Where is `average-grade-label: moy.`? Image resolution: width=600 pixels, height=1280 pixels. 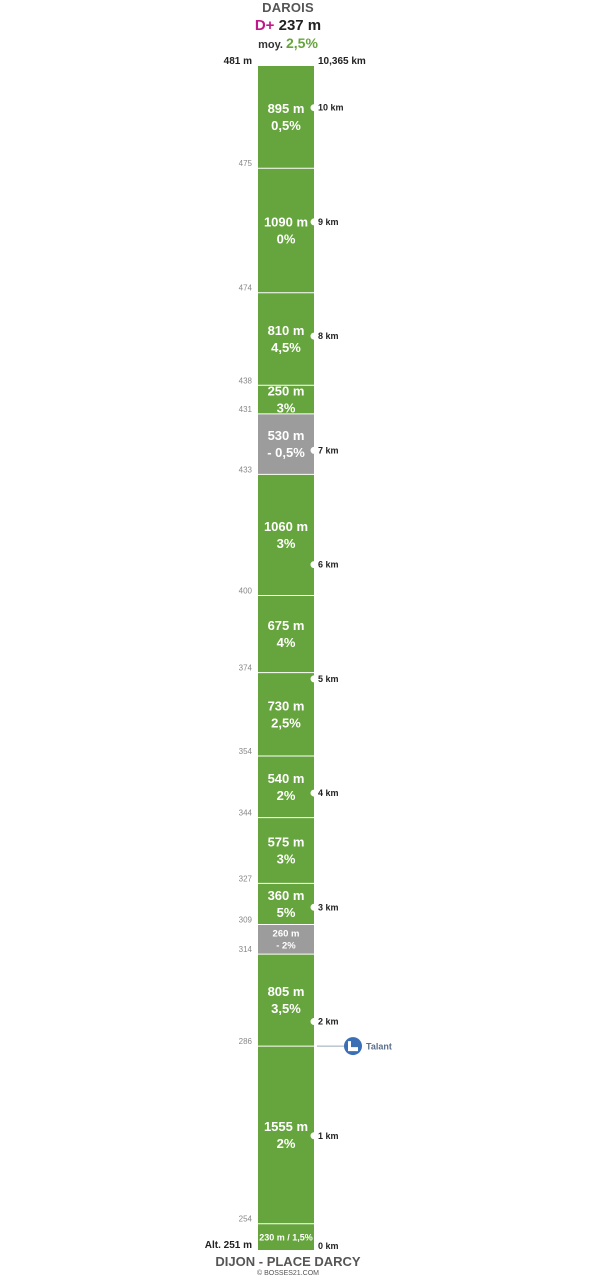
average-grade-label: moy. is located at coordinates (270, 45).